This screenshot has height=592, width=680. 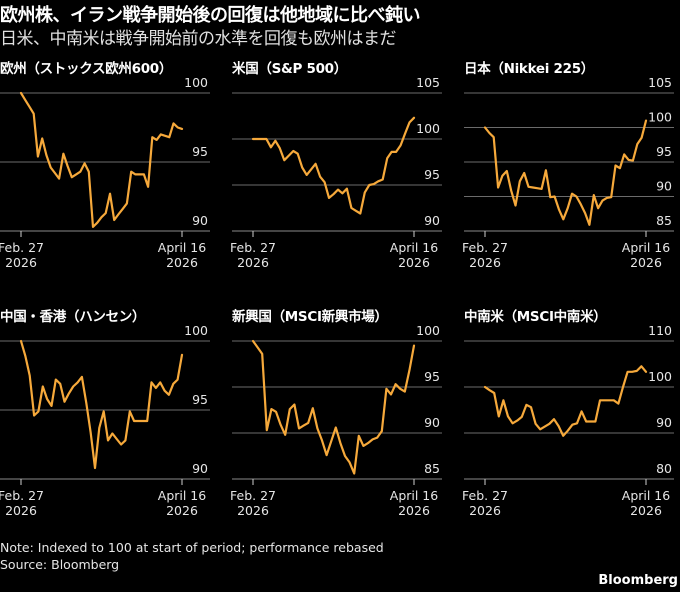 I want to click on panel-title: 欧州（ストックス欧州600）, so click(x=86, y=69).